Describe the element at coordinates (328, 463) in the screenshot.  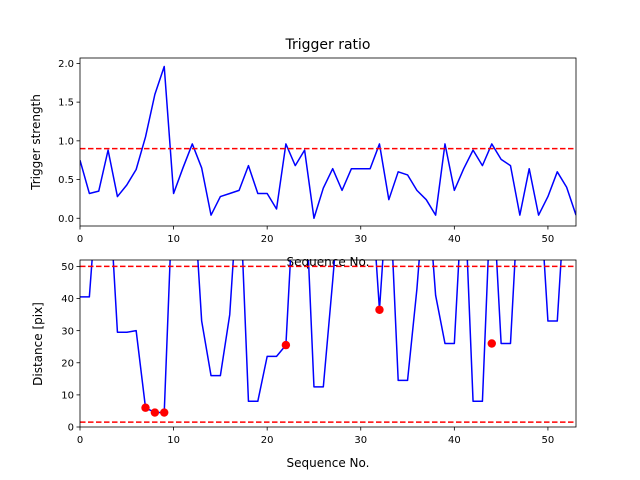
I see `distance-x-label: Sequence No.` at that location.